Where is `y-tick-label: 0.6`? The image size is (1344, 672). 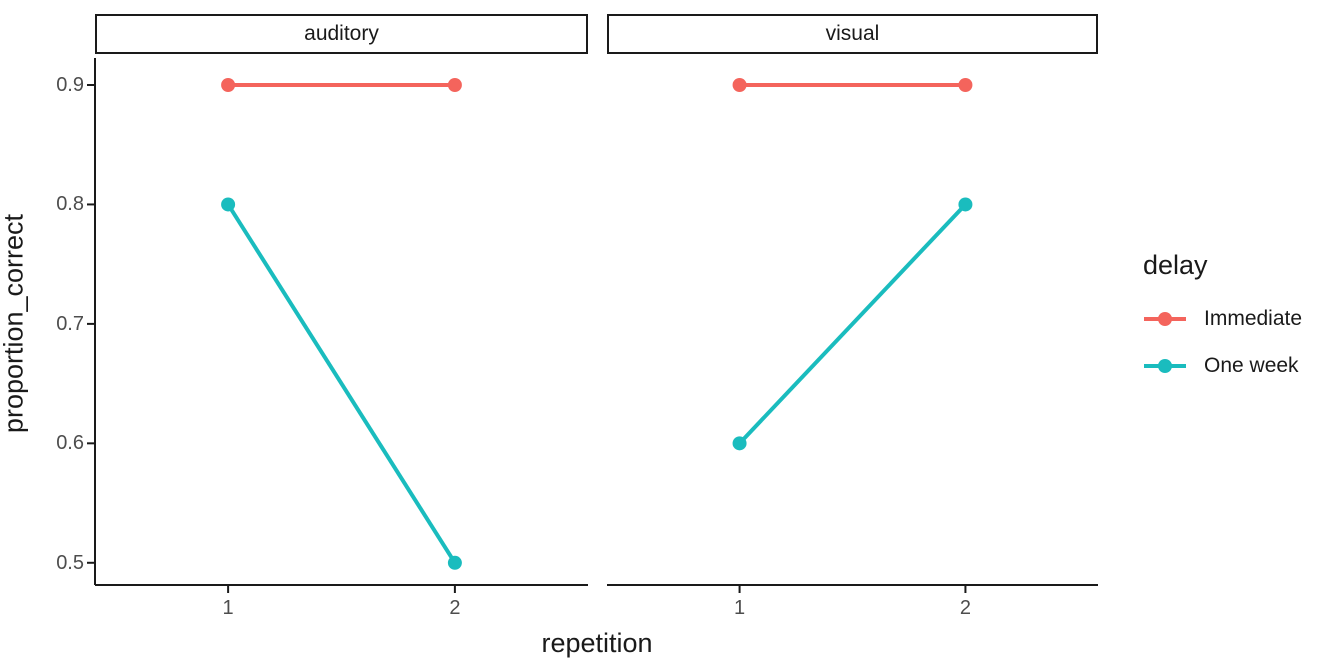 y-tick-label: 0.6 is located at coordinates (70, 443).